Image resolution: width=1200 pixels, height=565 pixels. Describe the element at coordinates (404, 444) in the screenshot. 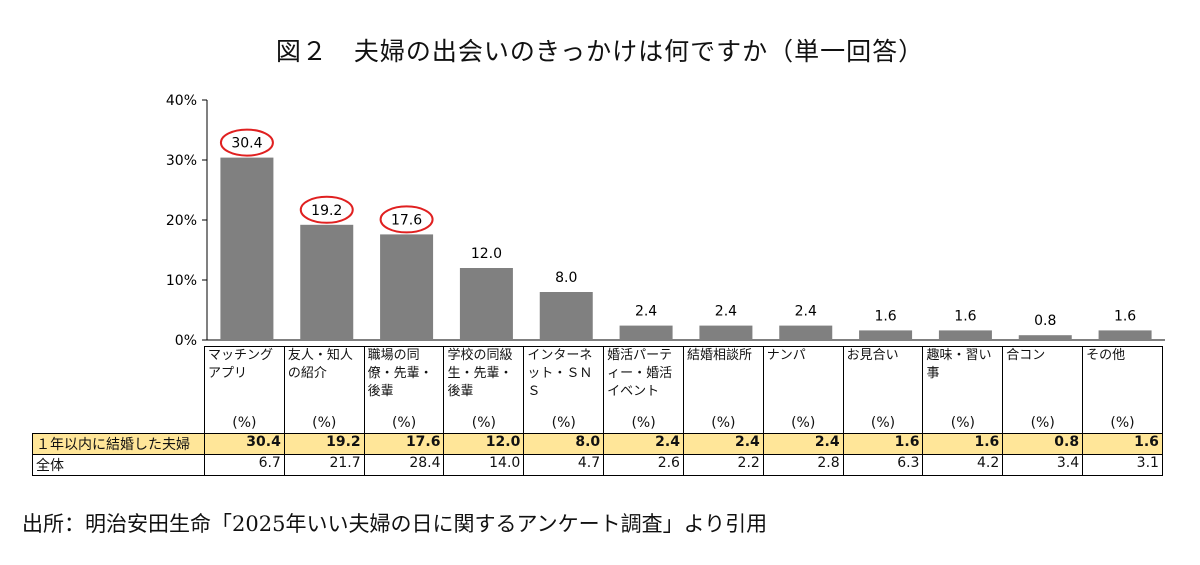

I see `value-cell: 17.6` at that location.